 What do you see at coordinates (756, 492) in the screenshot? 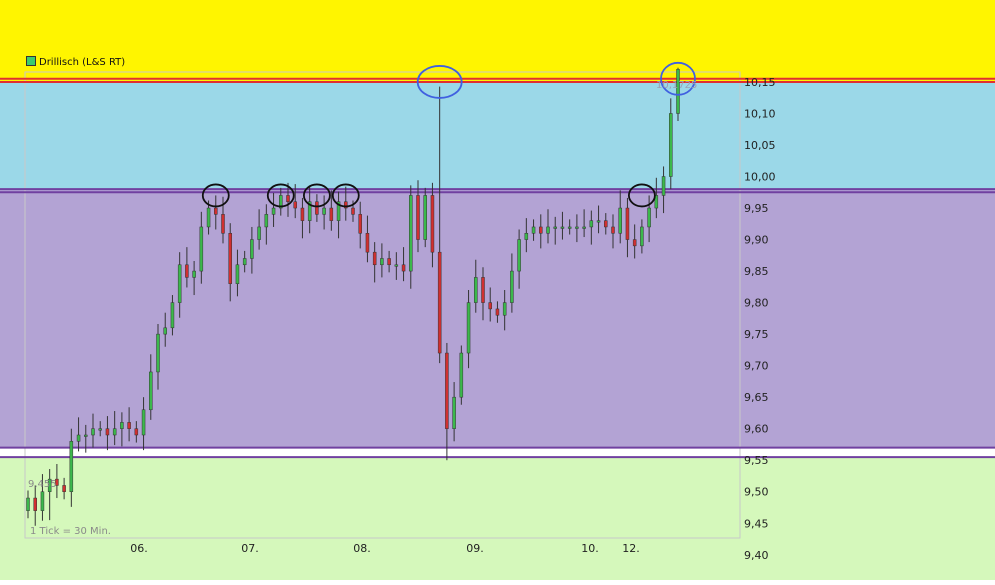
I see `y-tick-label-13: 9,50` at bounding box center [756, 492].